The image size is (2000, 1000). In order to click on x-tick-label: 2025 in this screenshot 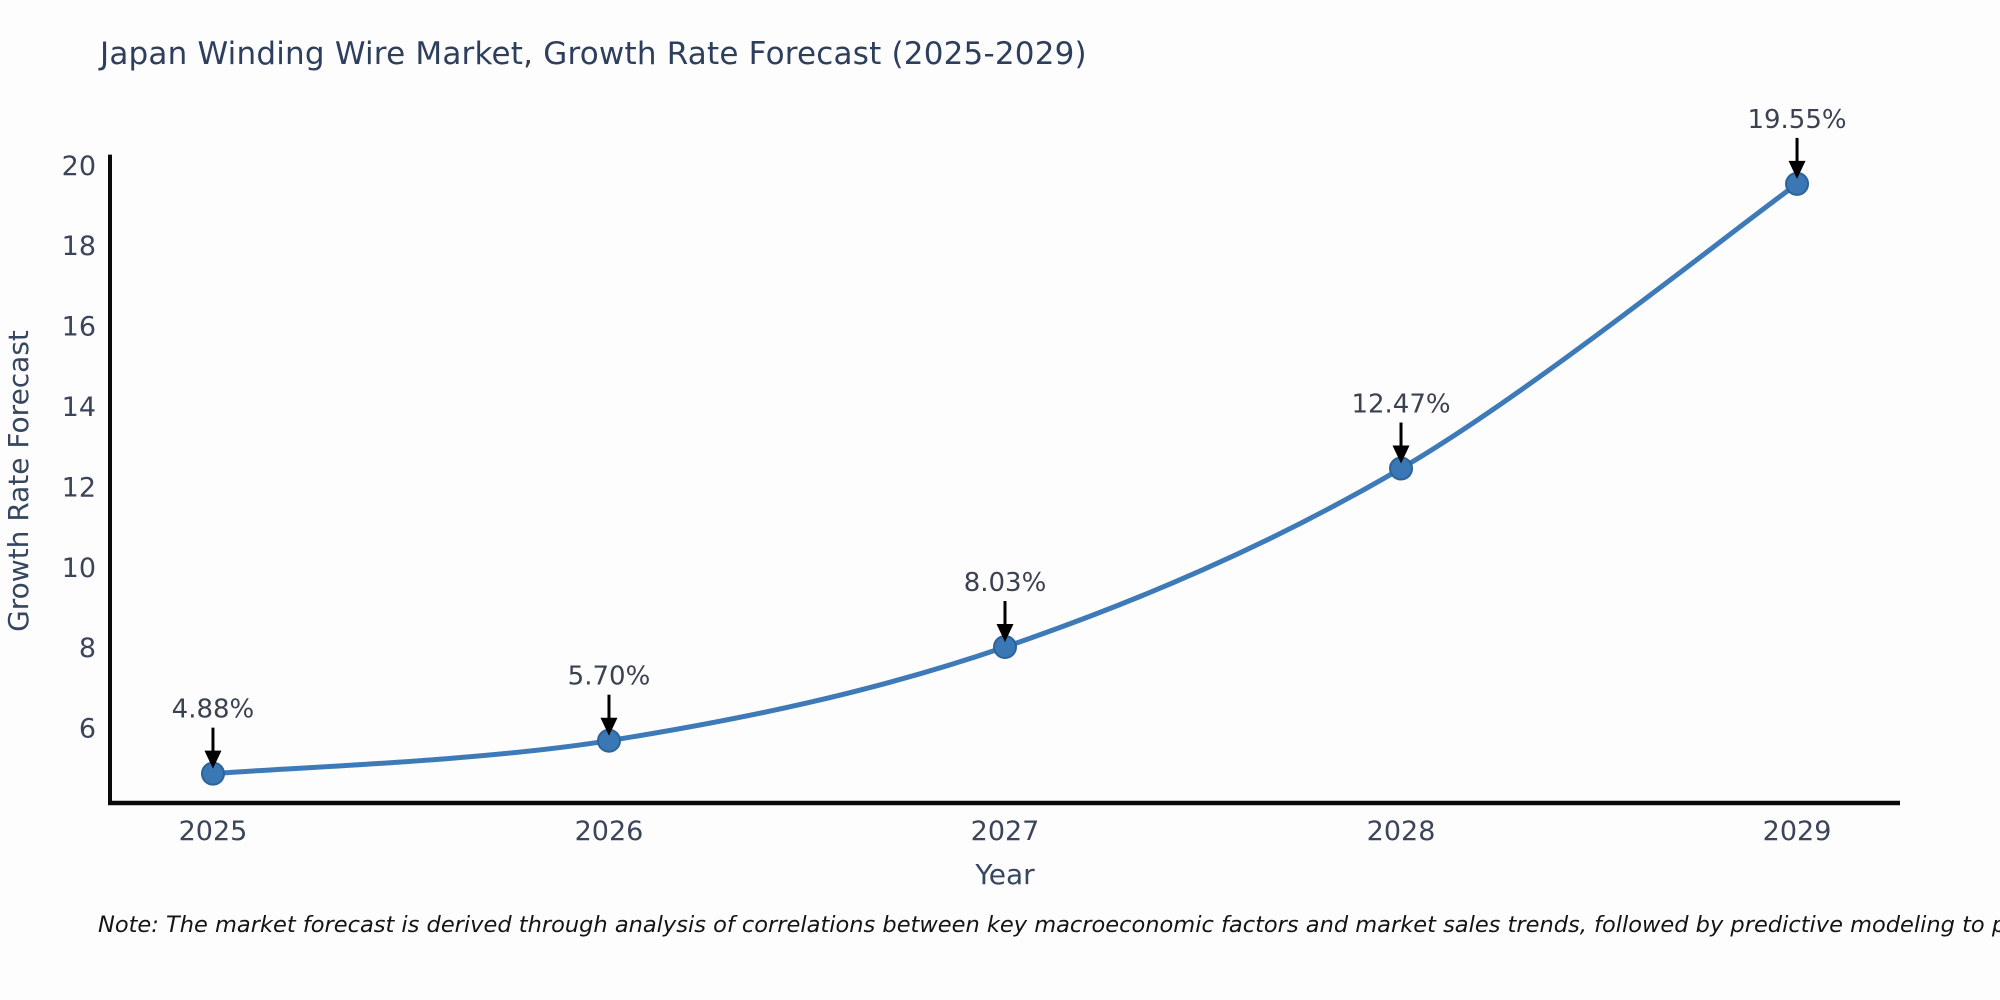, I will do `click(213, 831)`.